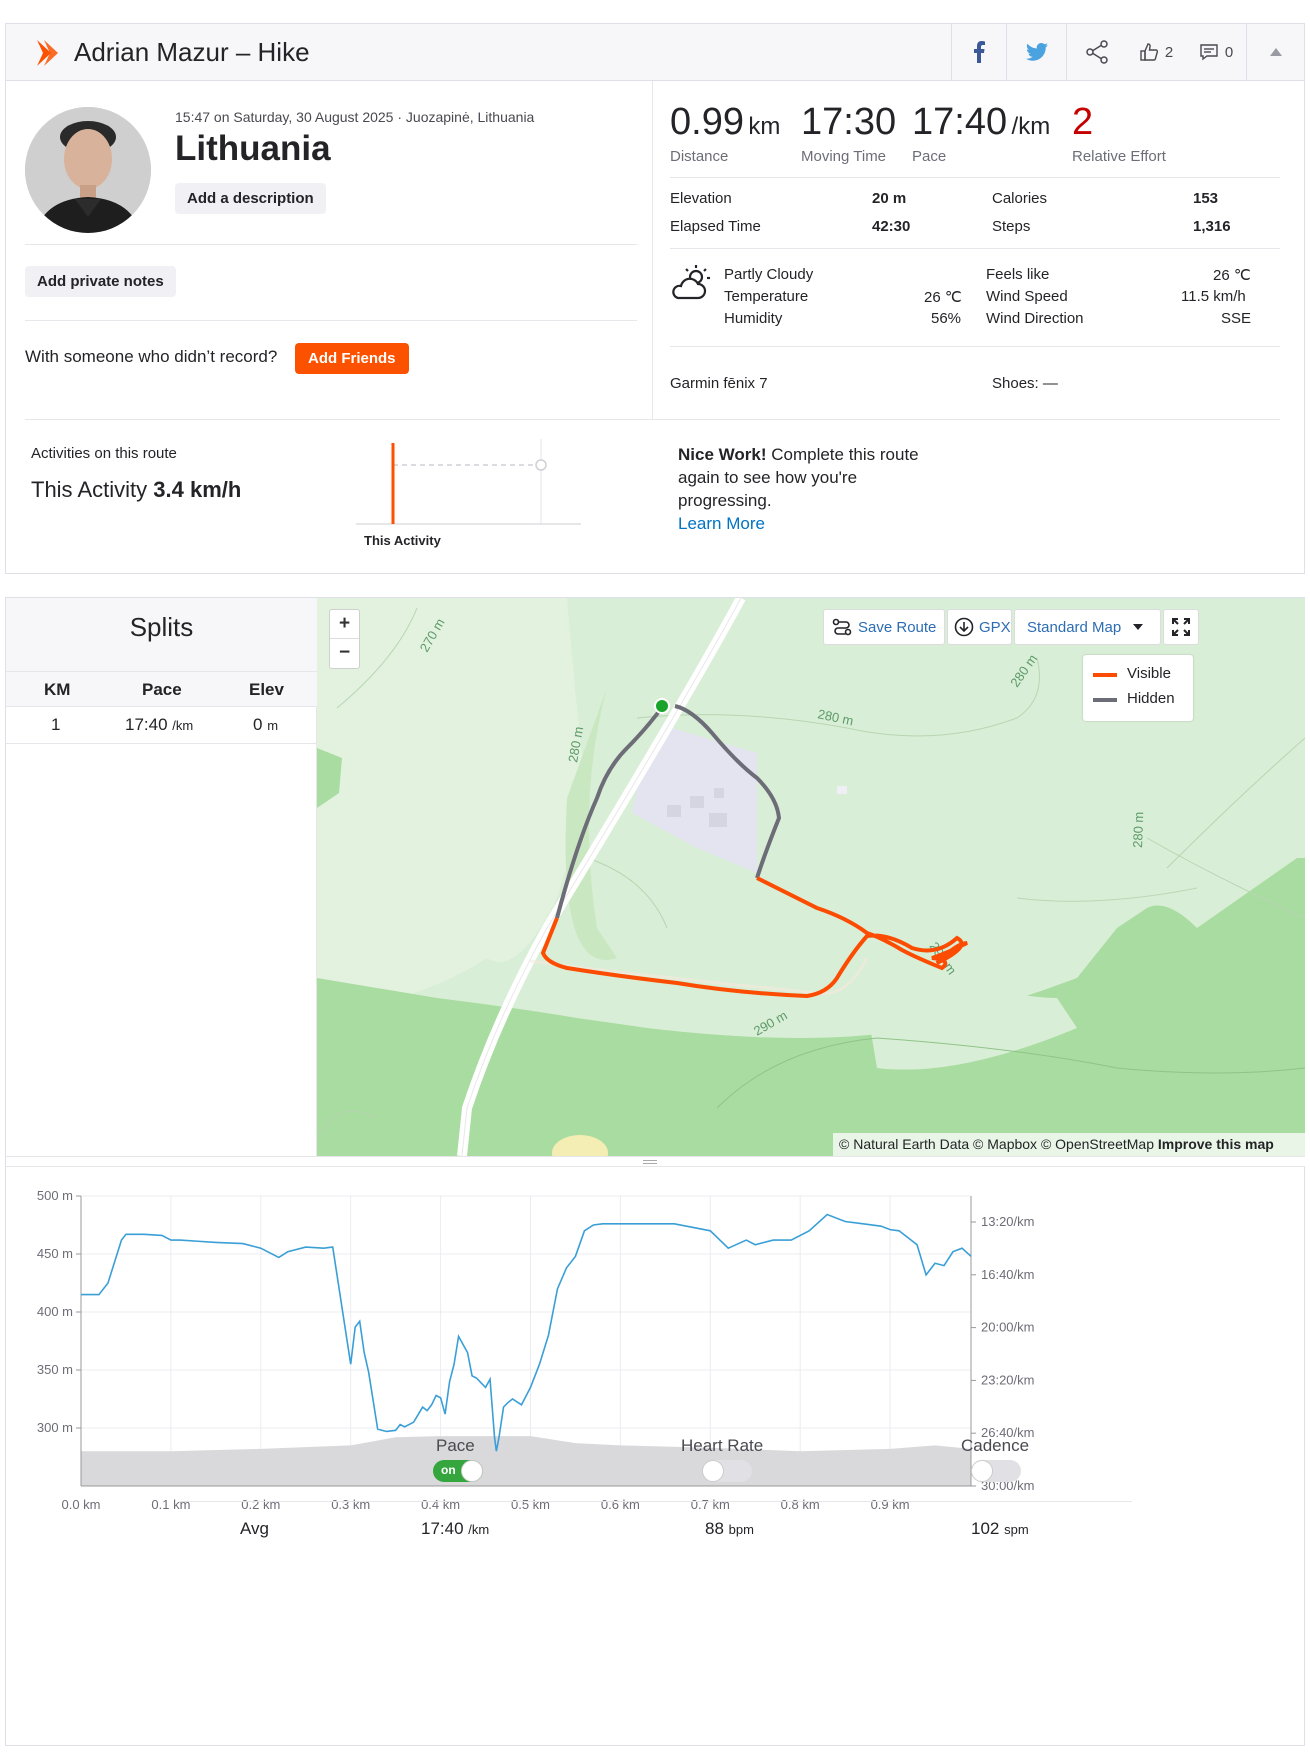 This screenshot has width=1310, height=1762. I want to click on x-tick-label: 0.0 km, so click(80, 1504).